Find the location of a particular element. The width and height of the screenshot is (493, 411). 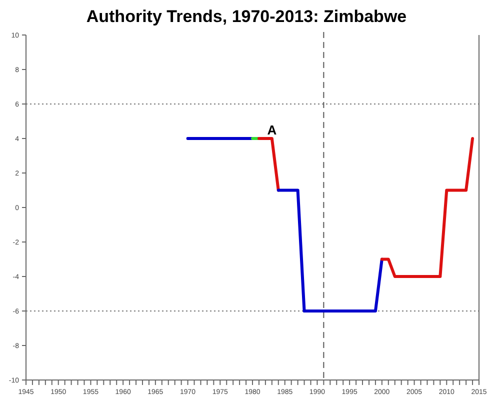

chart-title: Authority Trends, 1970-2013: Zimbabwe is located at coordinates (246, 16).